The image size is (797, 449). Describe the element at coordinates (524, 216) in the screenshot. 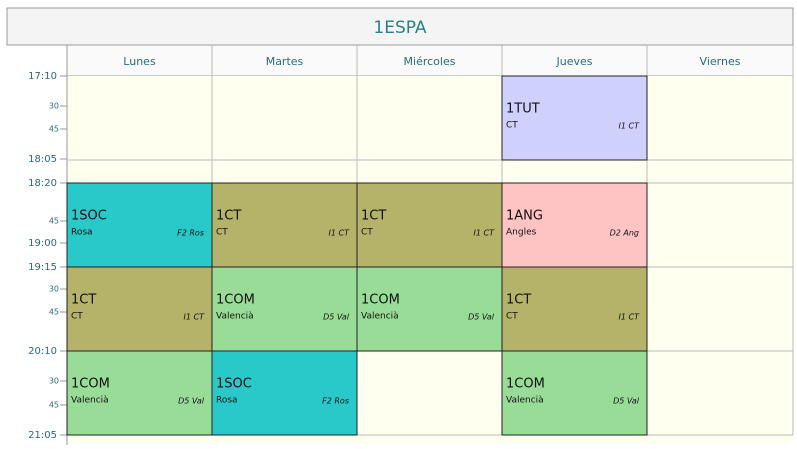

I see `subject: 1ANG` at that location.